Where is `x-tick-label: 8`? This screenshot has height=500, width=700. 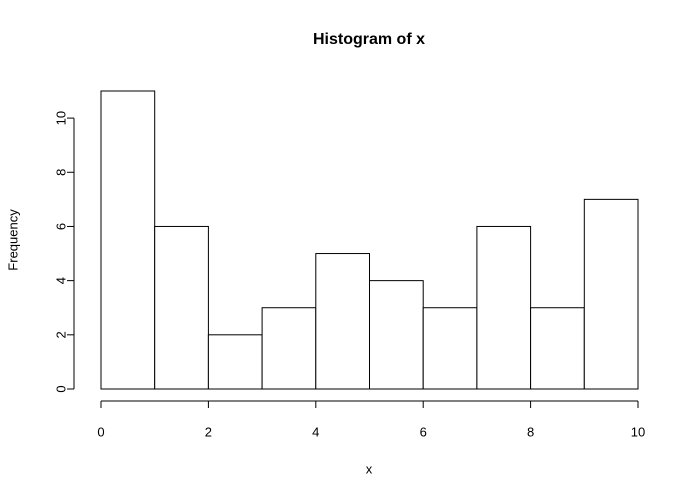 x-tick-label: 8 is located at coordinates (530, 431).